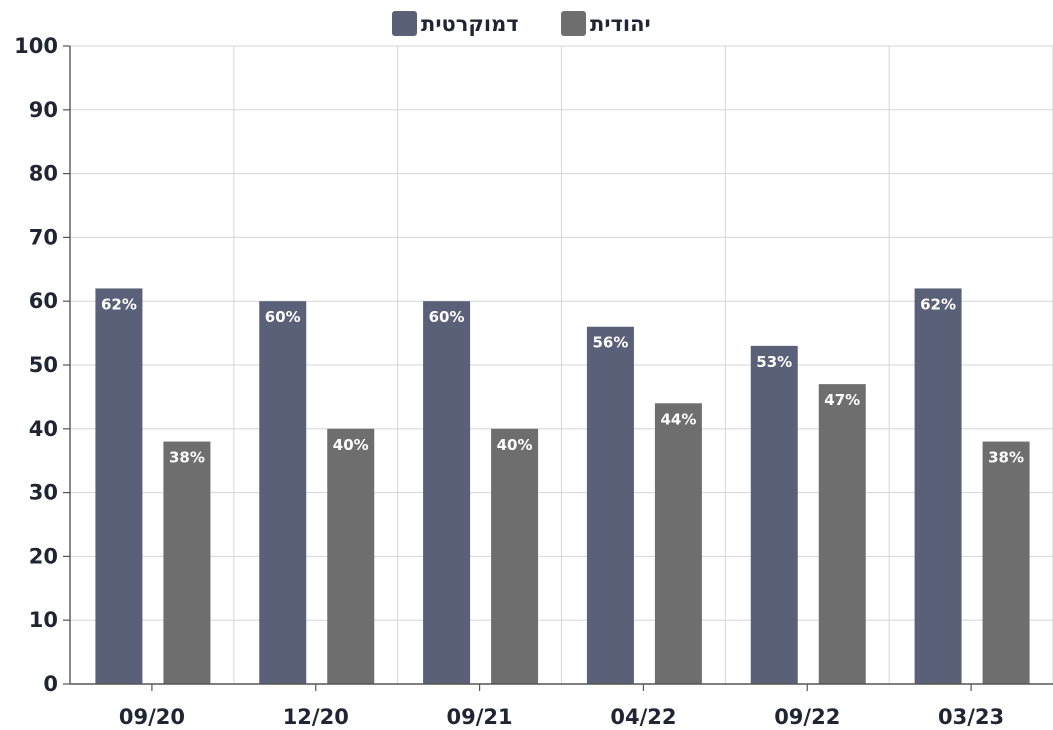 The image size is (1053, 730). What do you see at coordinates (43, 429) in the screenshot?
I see `y-tick-label: 40` at bounding box center [43, 429].